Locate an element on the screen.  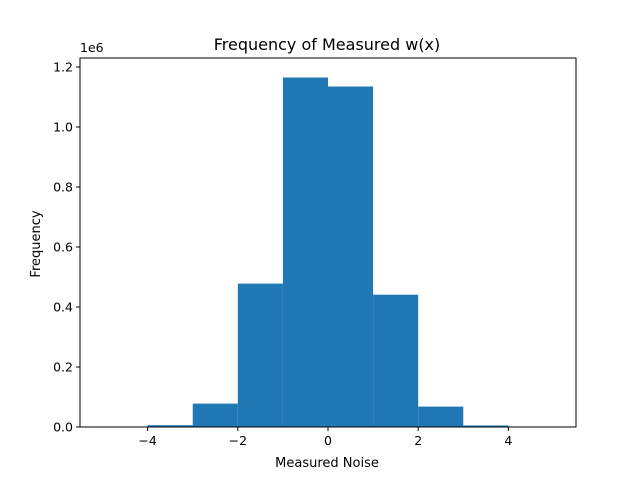
y-tick-label: 0.6 is located at coordinates (63, 247).